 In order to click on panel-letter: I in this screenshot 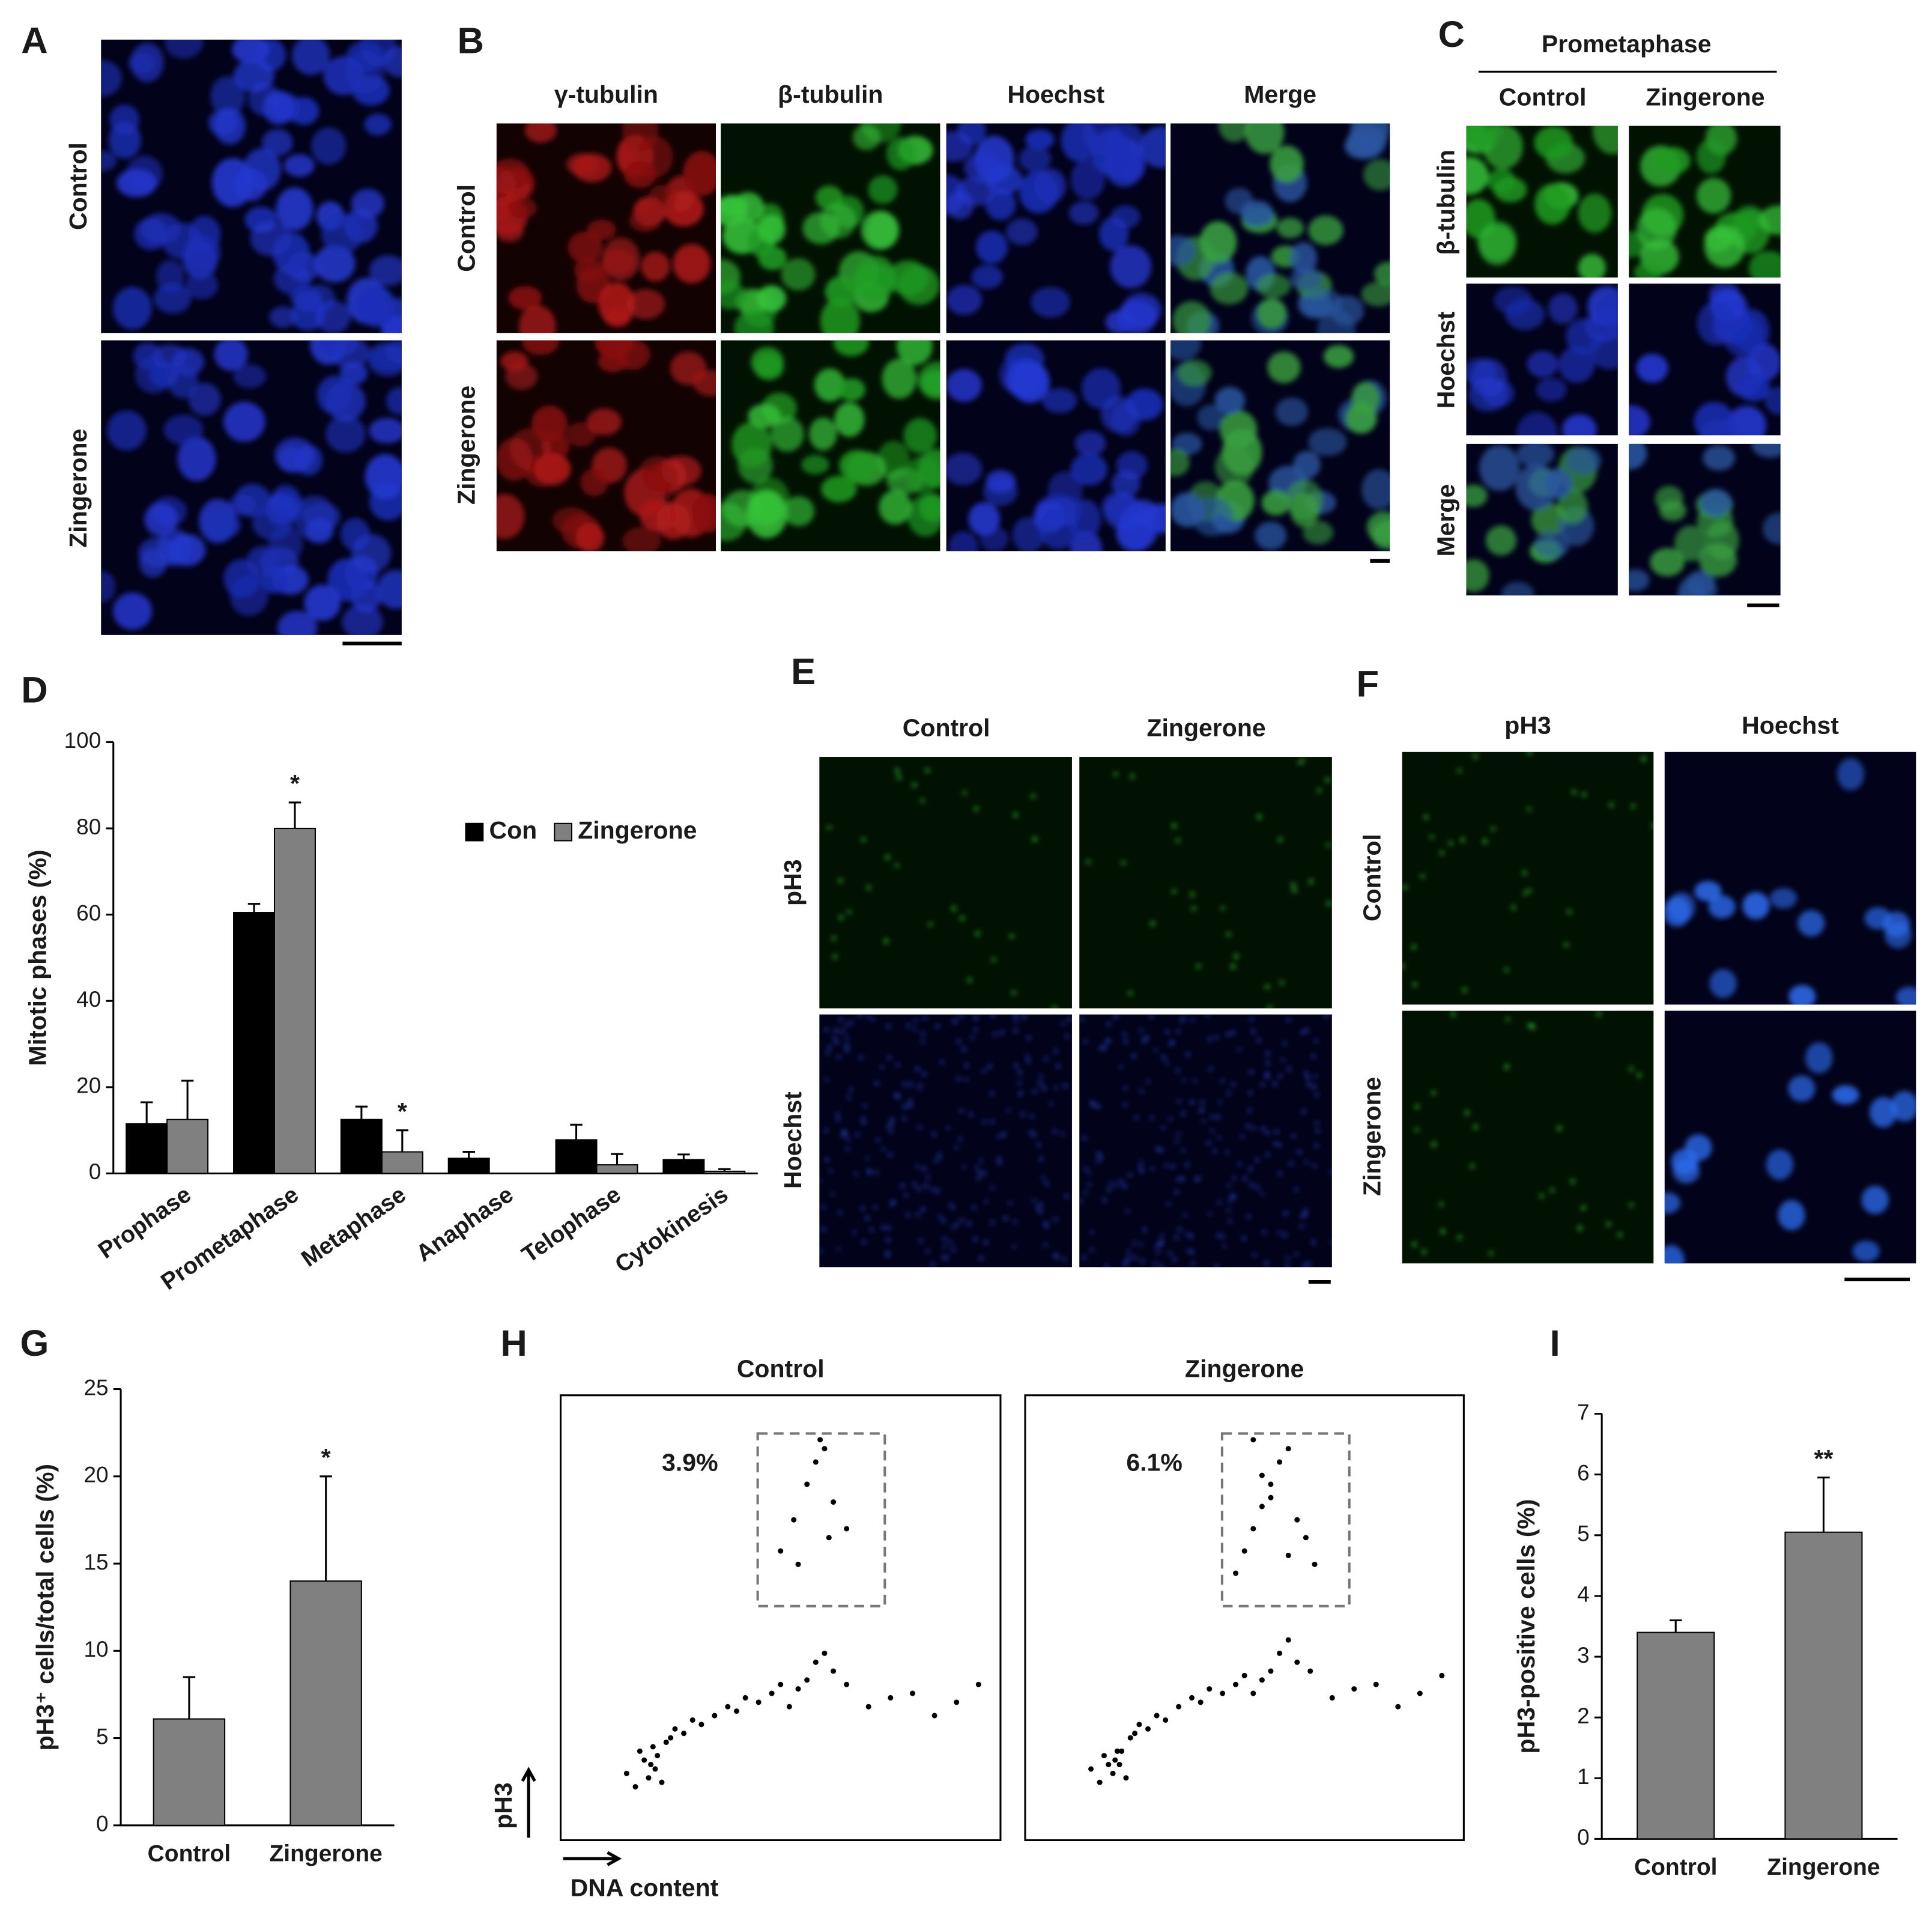, I will do `click(1555, 1343)`.